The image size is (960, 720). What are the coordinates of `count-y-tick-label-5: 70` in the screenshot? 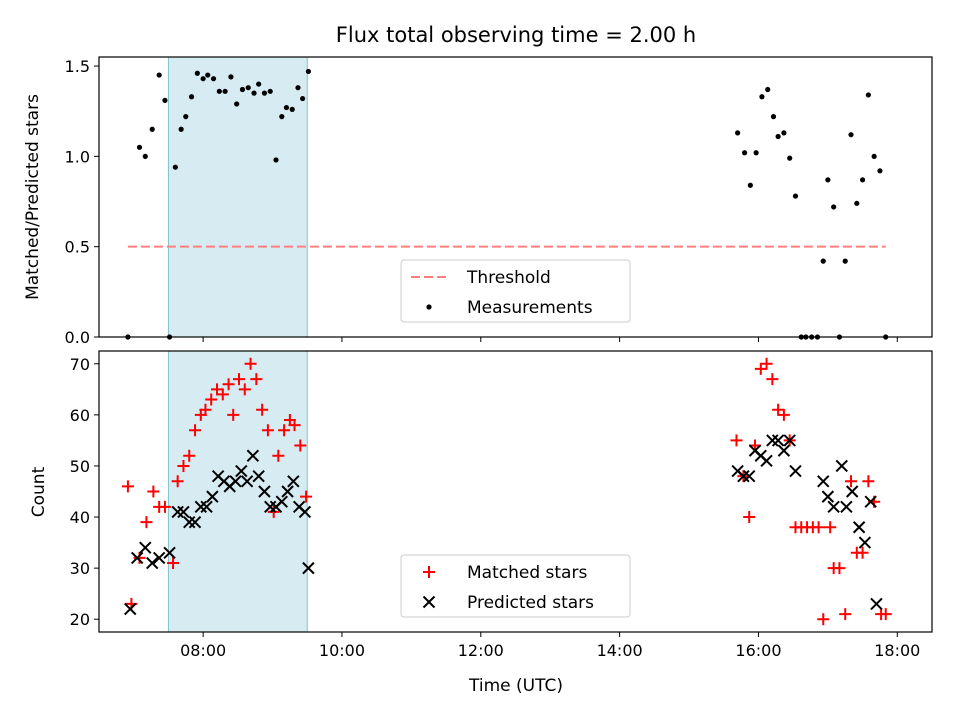 It's located at (80, 364).